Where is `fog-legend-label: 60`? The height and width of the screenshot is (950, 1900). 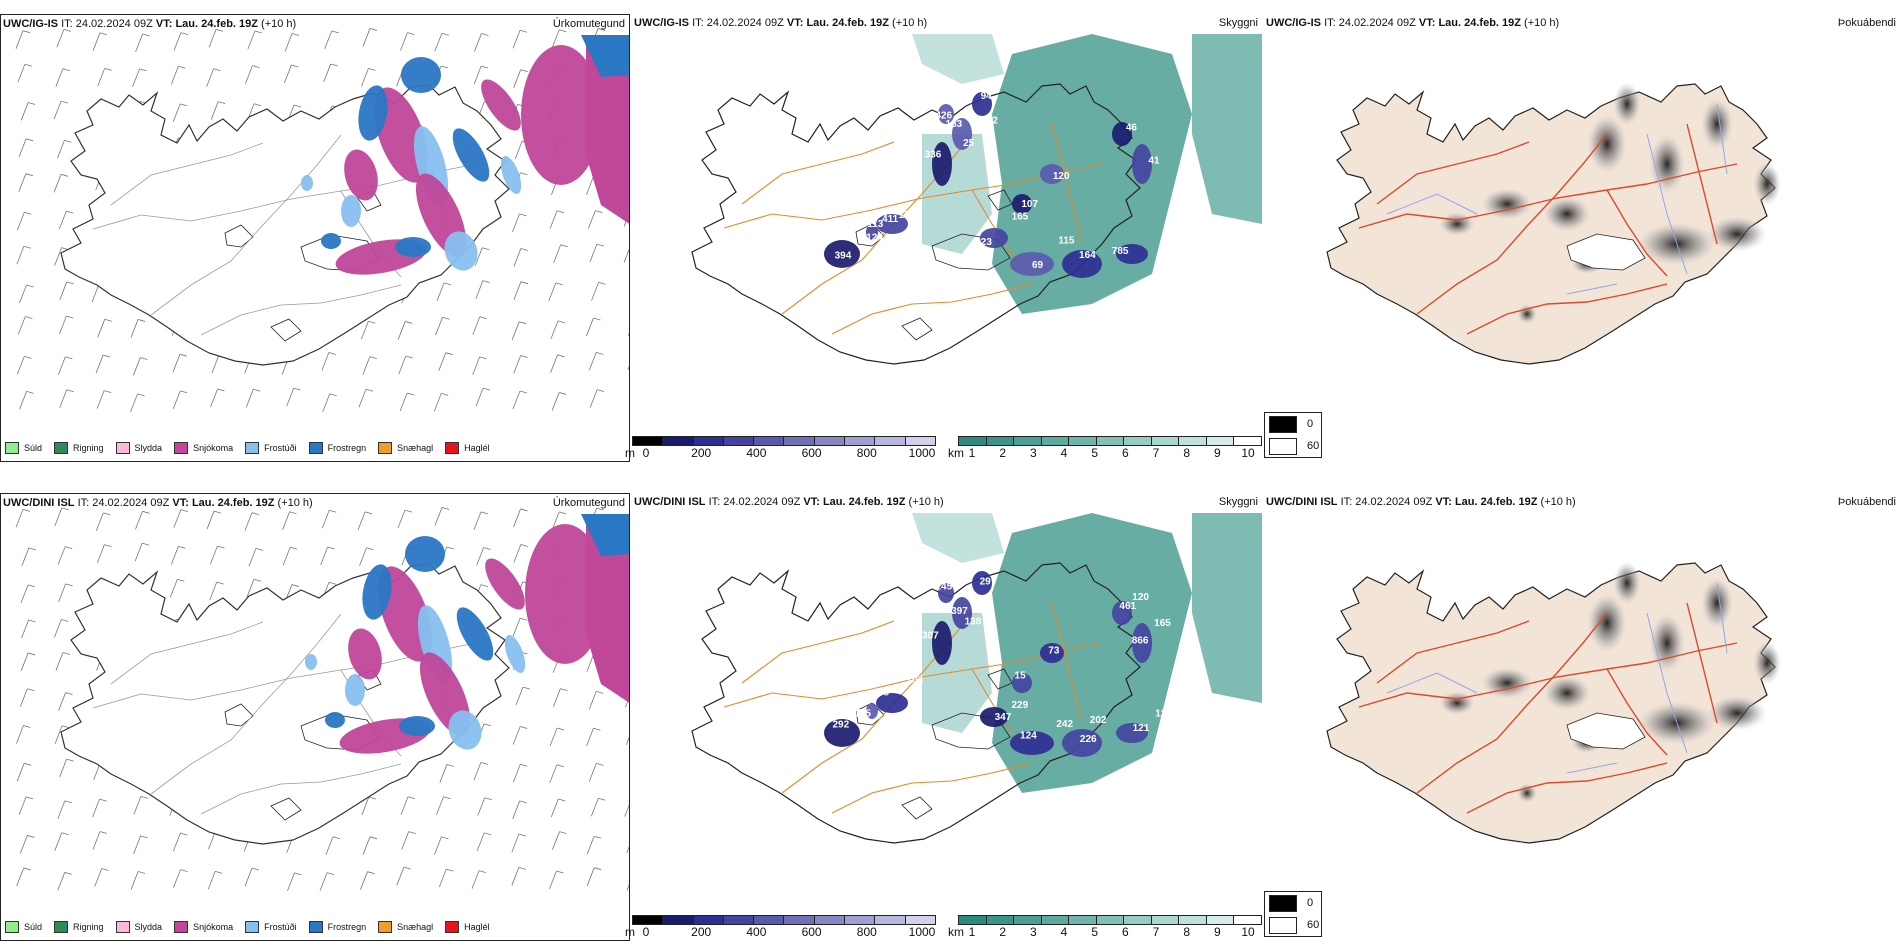
fog-legend-label: 60 is located at coordinates (1313, 446).